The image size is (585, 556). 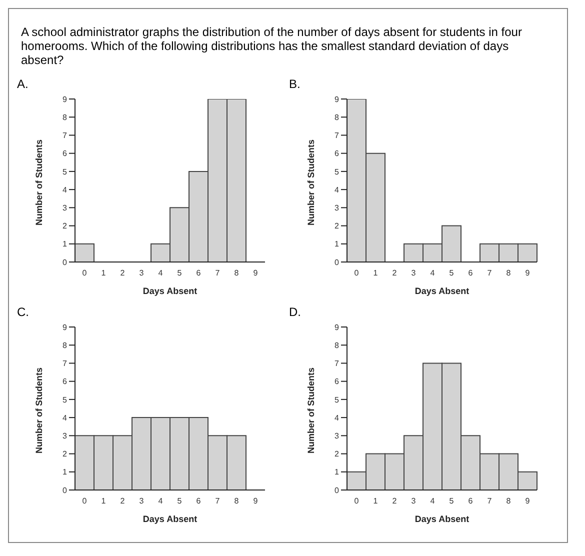 I want to click on text: A school administrator graphs the distribution of the number of days absent for students in four homerooms. Which of the following distributions has the smallest standard deviation of days absent?, so click(x=271, y=46).